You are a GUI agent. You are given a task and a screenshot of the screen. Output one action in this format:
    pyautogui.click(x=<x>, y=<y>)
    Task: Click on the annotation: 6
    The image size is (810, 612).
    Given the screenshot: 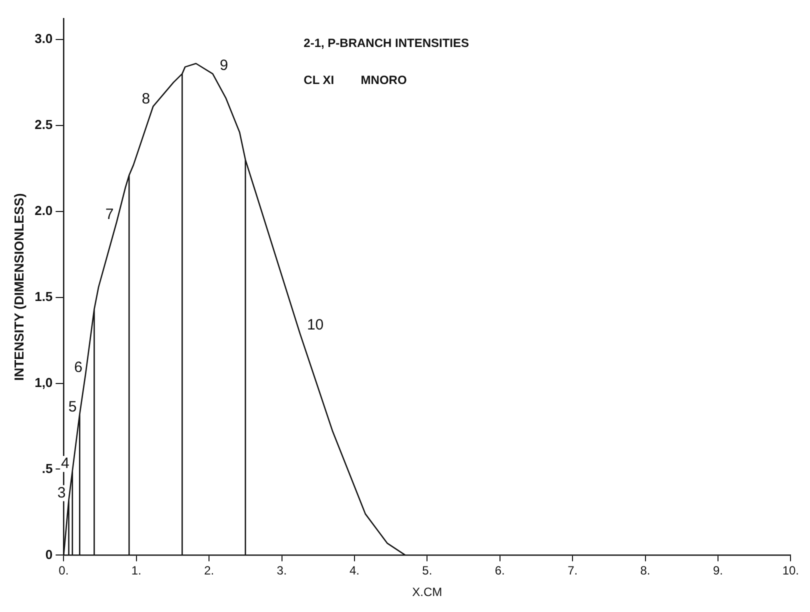 What is the action you would take?
    pyautogui.click(x=78, y=367)
    